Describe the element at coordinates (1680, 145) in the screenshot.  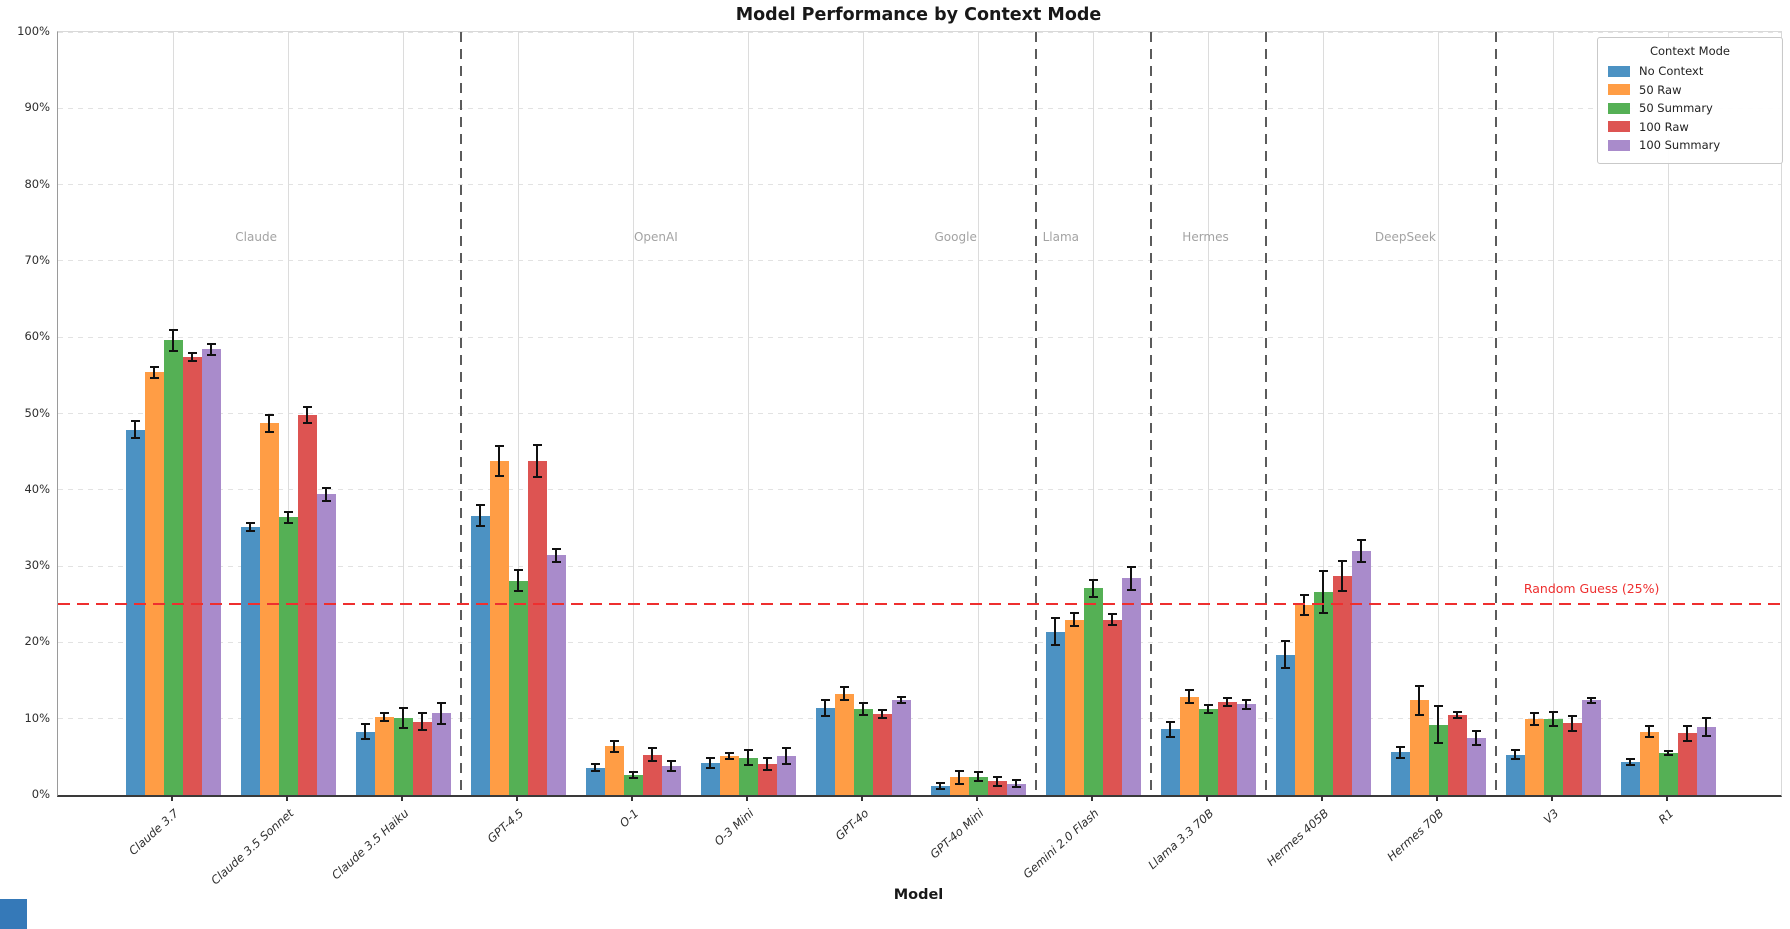
I see `legend-entry-label: 100 Summary` at that location.